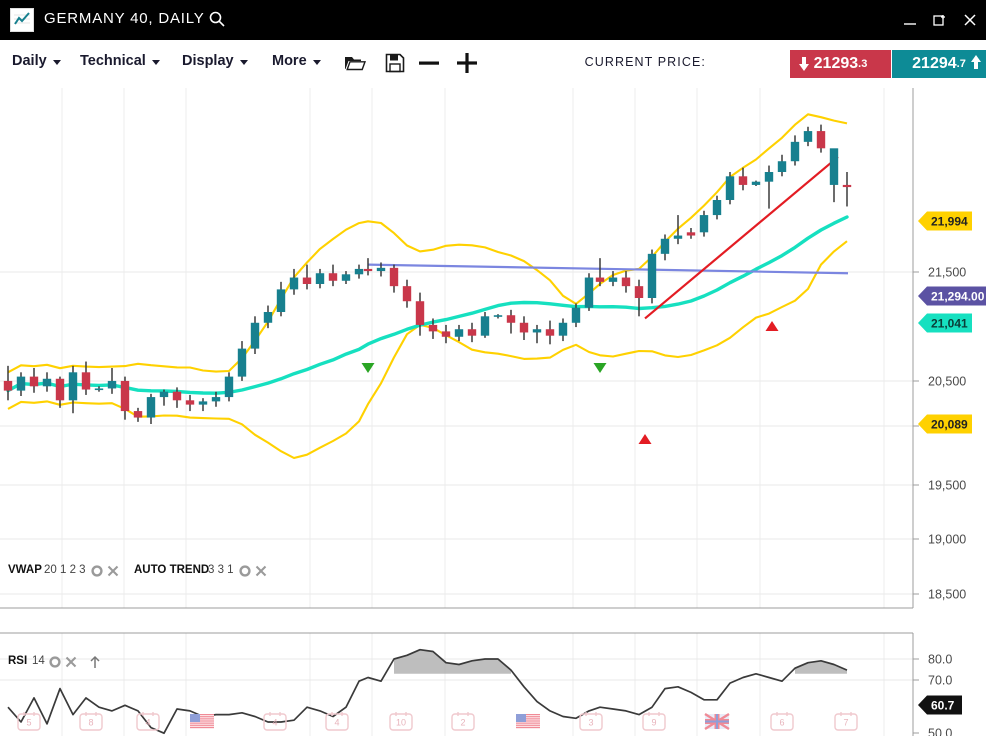  Describe the element at coordinates (782, 721) in the screenshot. I see `calendar-event-badge: 6` at that location.